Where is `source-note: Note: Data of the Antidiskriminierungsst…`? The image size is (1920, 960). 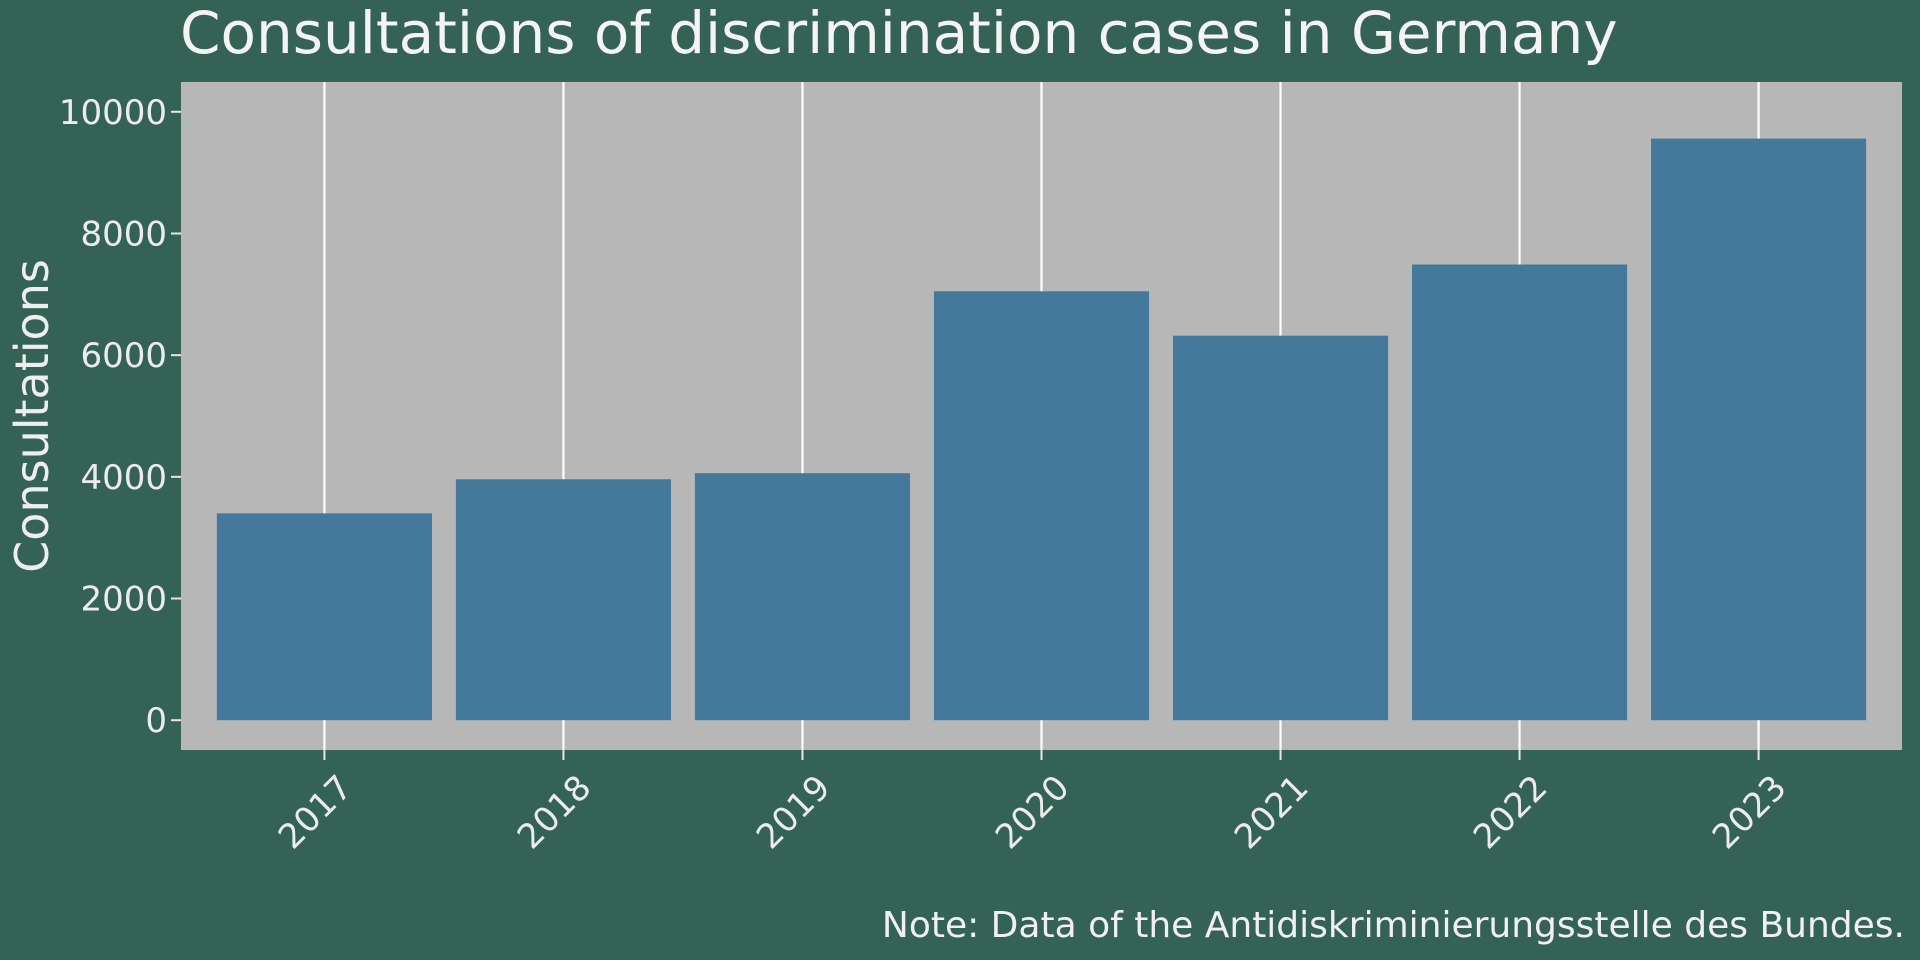
source-note: Note: Data of the Antidiskriminierungsst… is located at coordinates (1393, 925).